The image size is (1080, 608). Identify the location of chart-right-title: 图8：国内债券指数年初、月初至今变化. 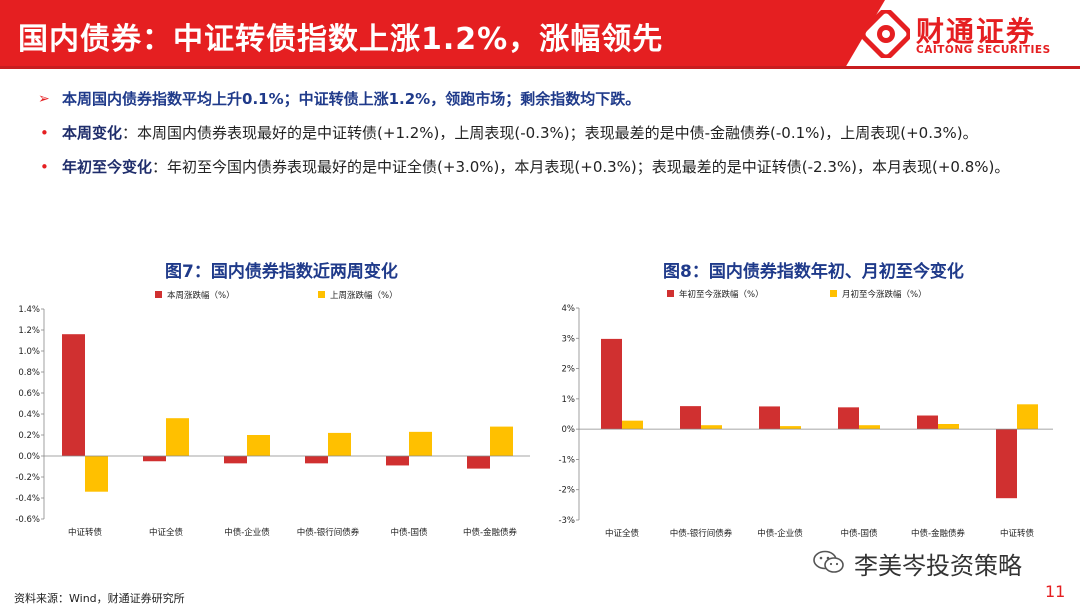
(813, 272).